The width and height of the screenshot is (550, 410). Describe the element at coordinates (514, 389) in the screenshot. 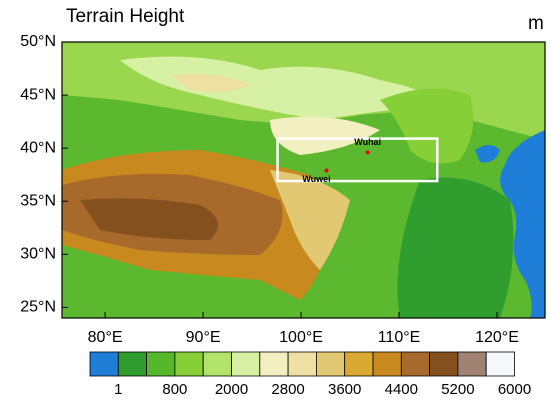

I see `colorbar-label: 6000` at that location.